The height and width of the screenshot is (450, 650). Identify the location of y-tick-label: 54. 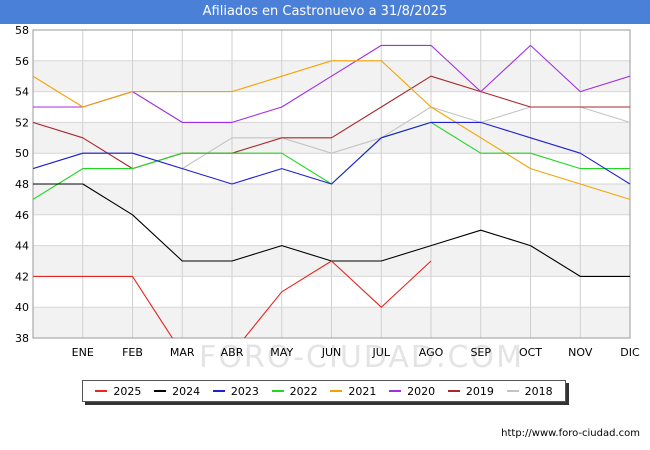
(22, 92).